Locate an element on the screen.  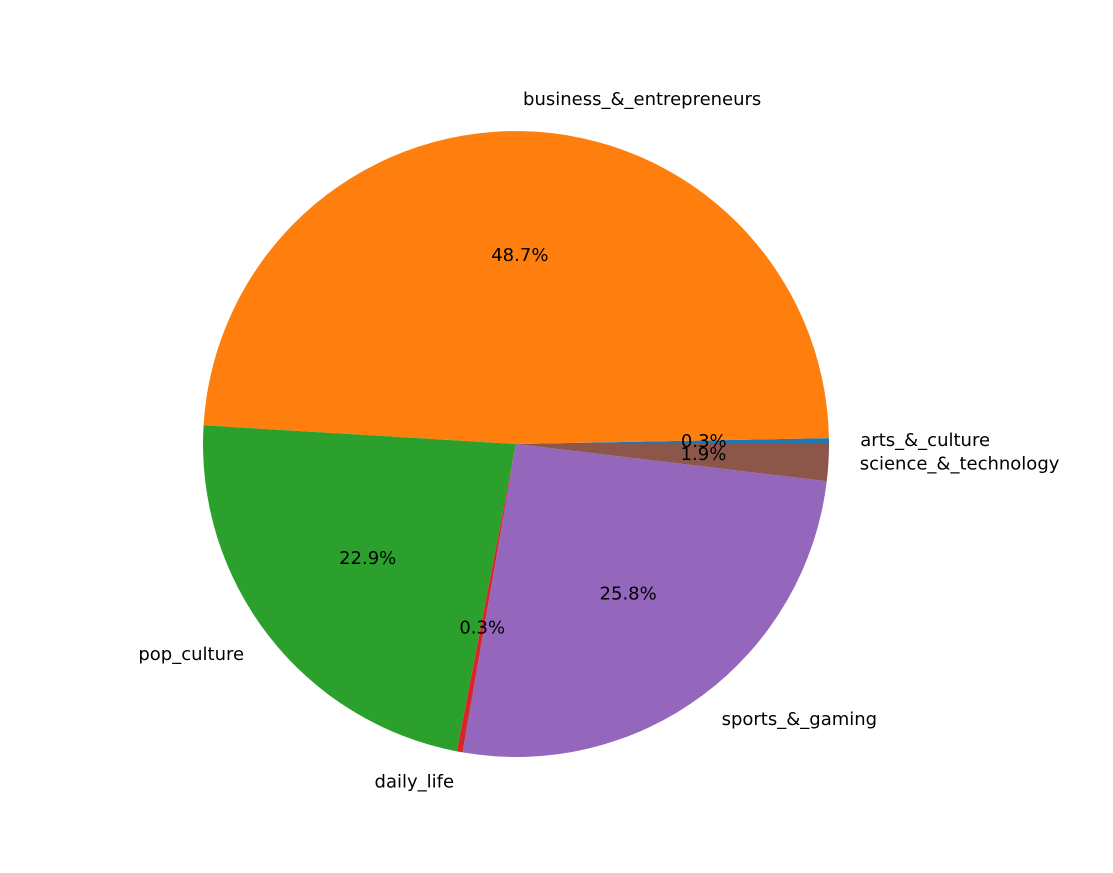
pie-label-pop-culture: pop_culture is located at coordinates (191, 654).